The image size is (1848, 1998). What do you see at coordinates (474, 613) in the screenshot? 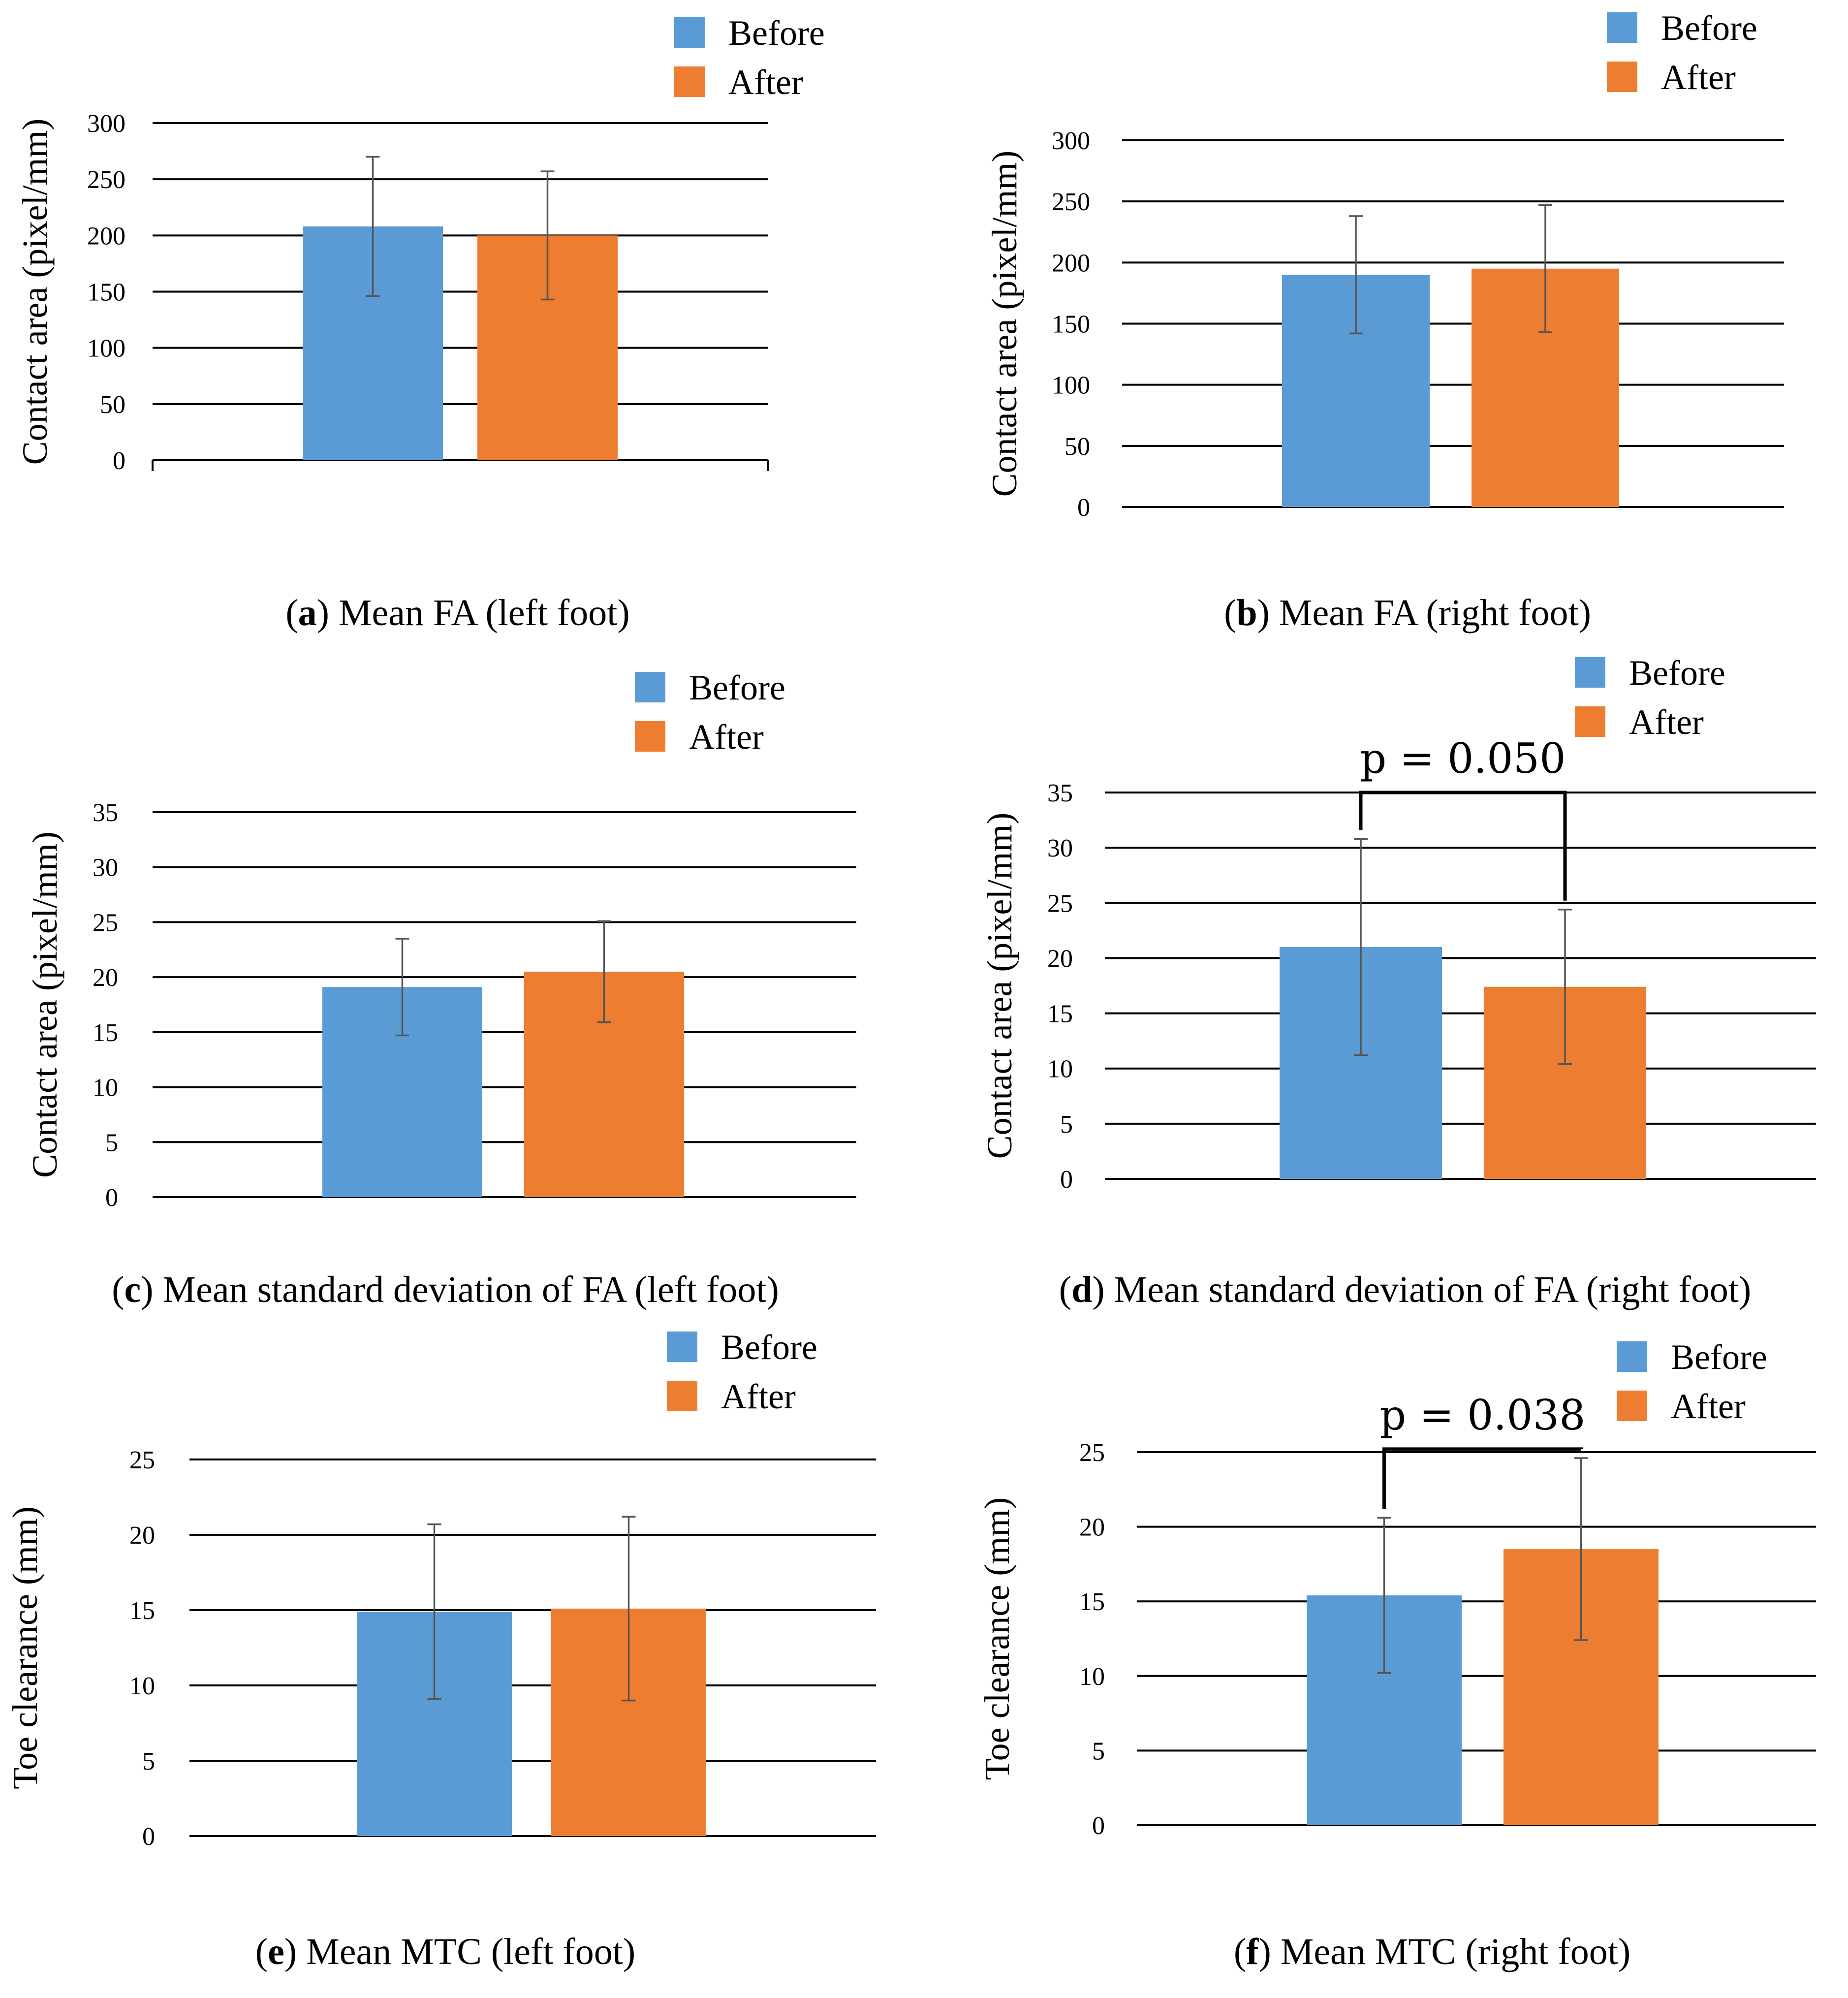
I see `panel-title: ) Mean FA (left foot)` at bounding box center [474, 613].